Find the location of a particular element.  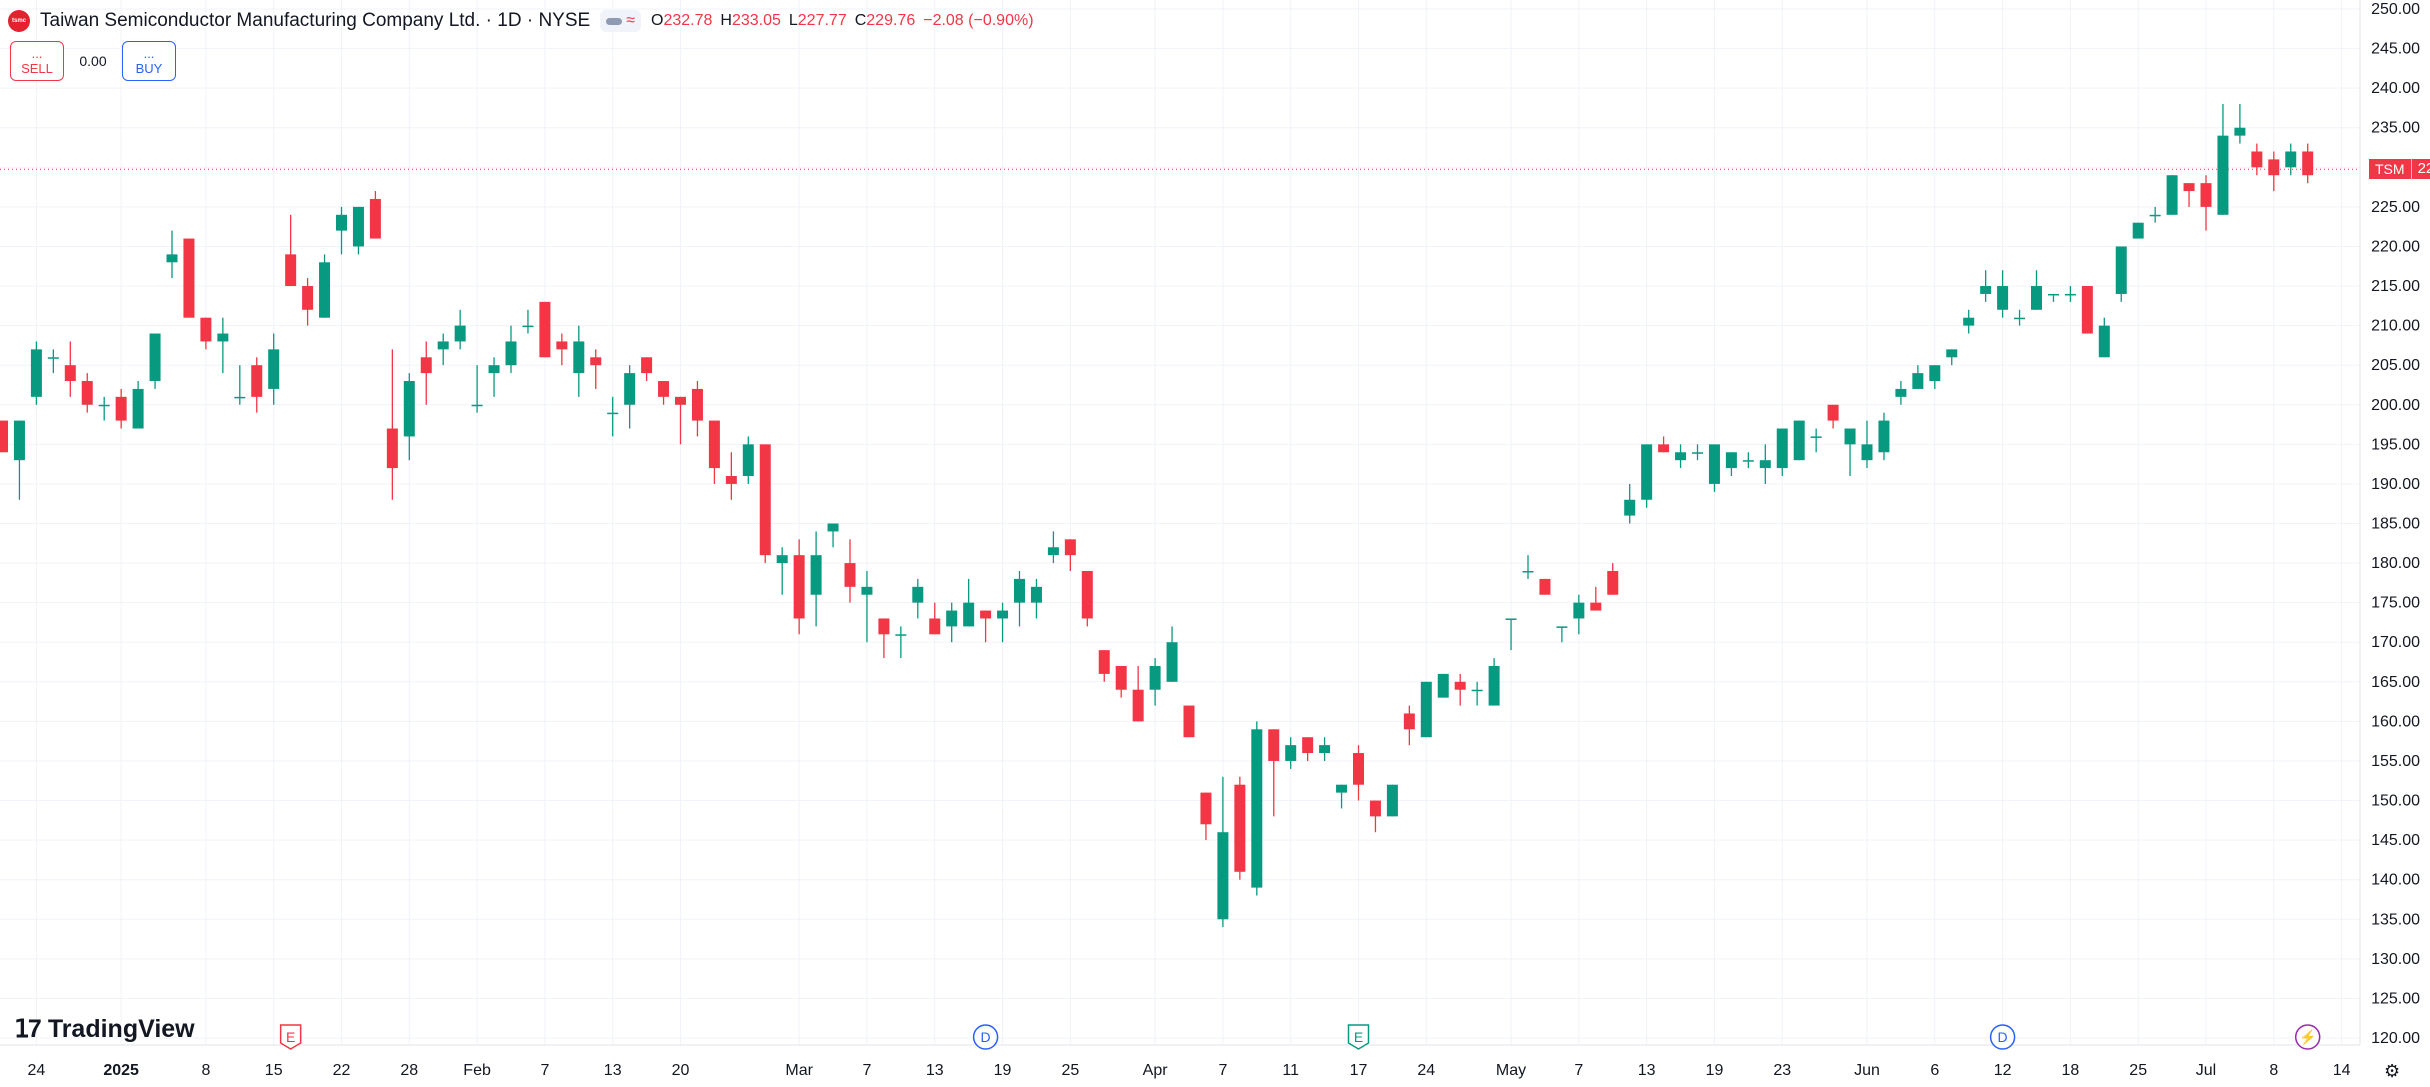

buy-button: ... BUY is located at coordinates (149, 61).